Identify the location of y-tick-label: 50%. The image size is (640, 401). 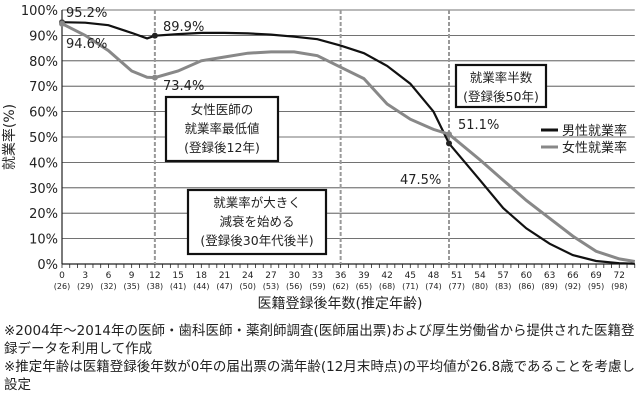
(43, 138).